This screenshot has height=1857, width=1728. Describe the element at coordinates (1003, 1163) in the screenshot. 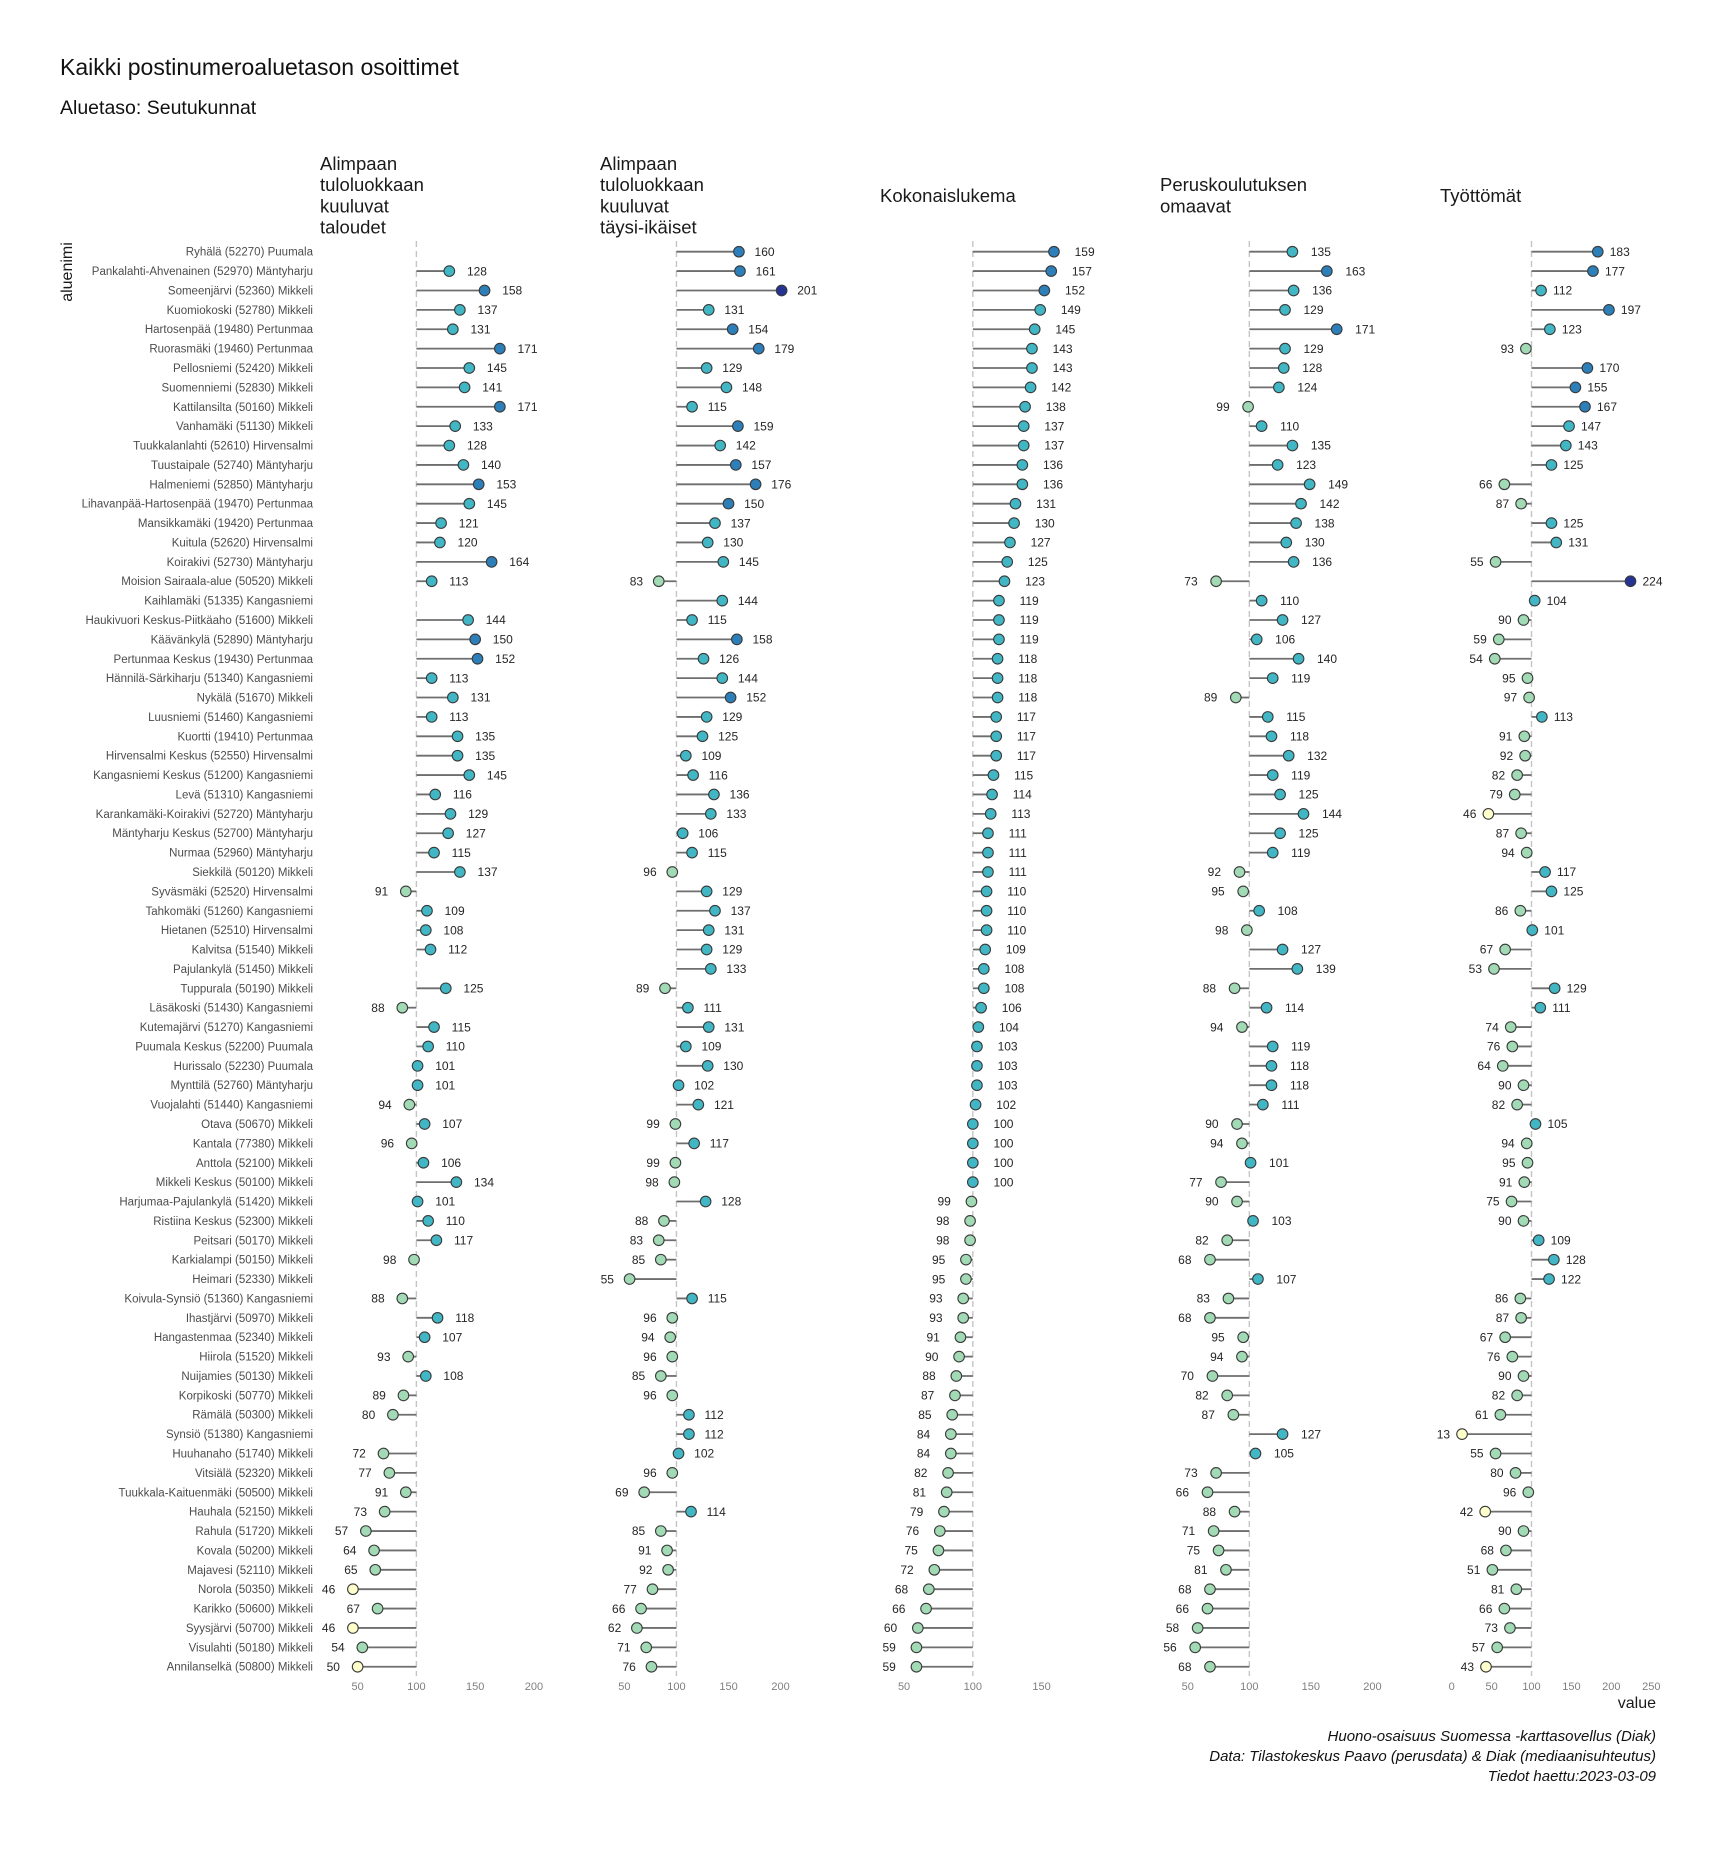

I see `value-label: 100` at that location.